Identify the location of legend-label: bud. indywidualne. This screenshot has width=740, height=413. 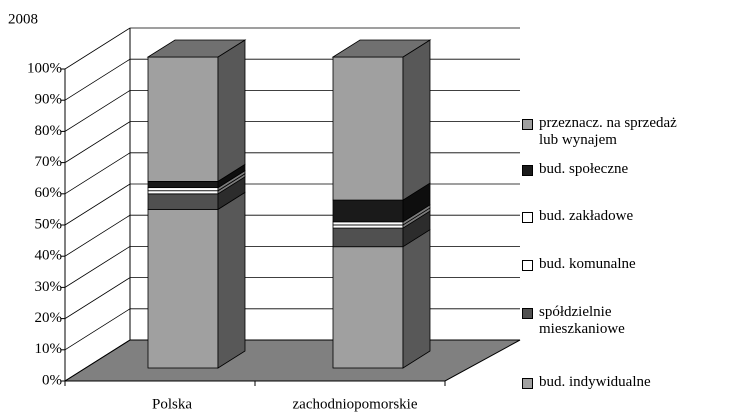
(595, 382).